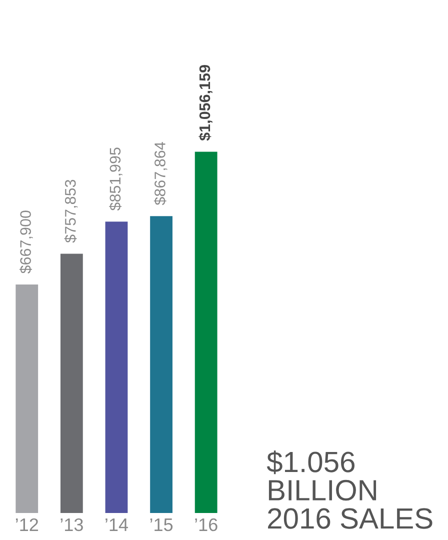  What do you see at coordinates (71, 525) in the screenshot?
I see `x-tick-label: ’13` at bounding box center [71, 525].